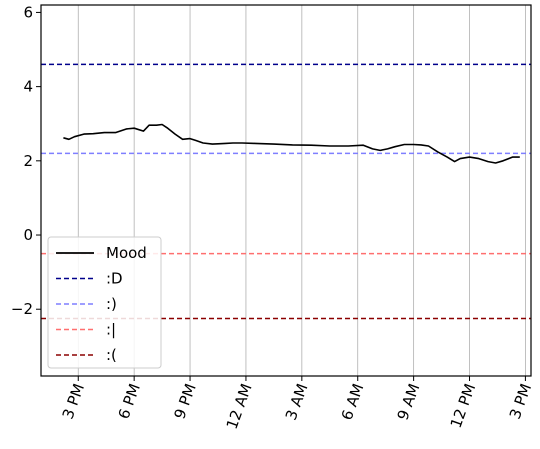 This screenshot has height=449, width=540. I want to click on legend: Mood :D:) :| :(, so click(104, 302).